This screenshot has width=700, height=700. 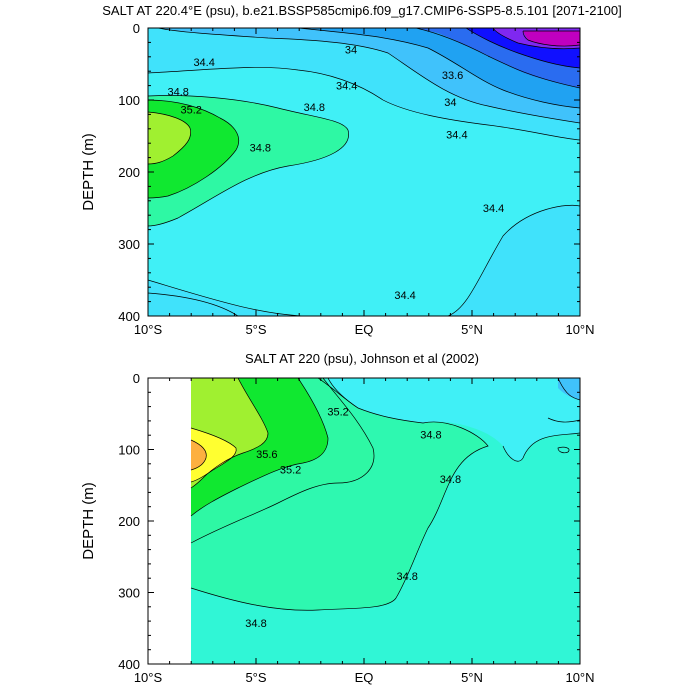 What do you see at coordinates (194, 149) in the screenshot?
I see `top-contour-35.2` at bounding box center [194, 149].